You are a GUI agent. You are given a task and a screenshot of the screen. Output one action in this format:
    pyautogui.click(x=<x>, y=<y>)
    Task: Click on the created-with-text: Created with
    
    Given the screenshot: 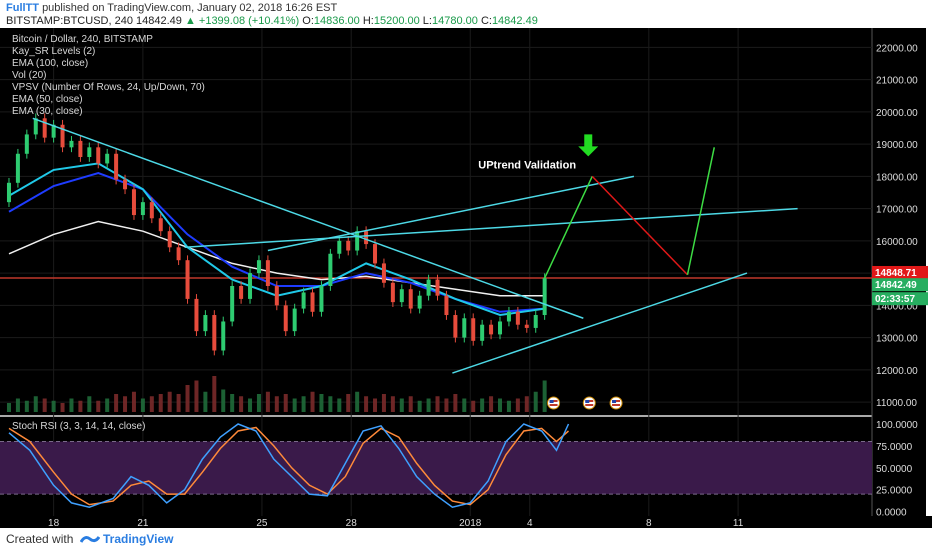 What is the action you would take?
    pyautogui.click(x=40, y=539)
    